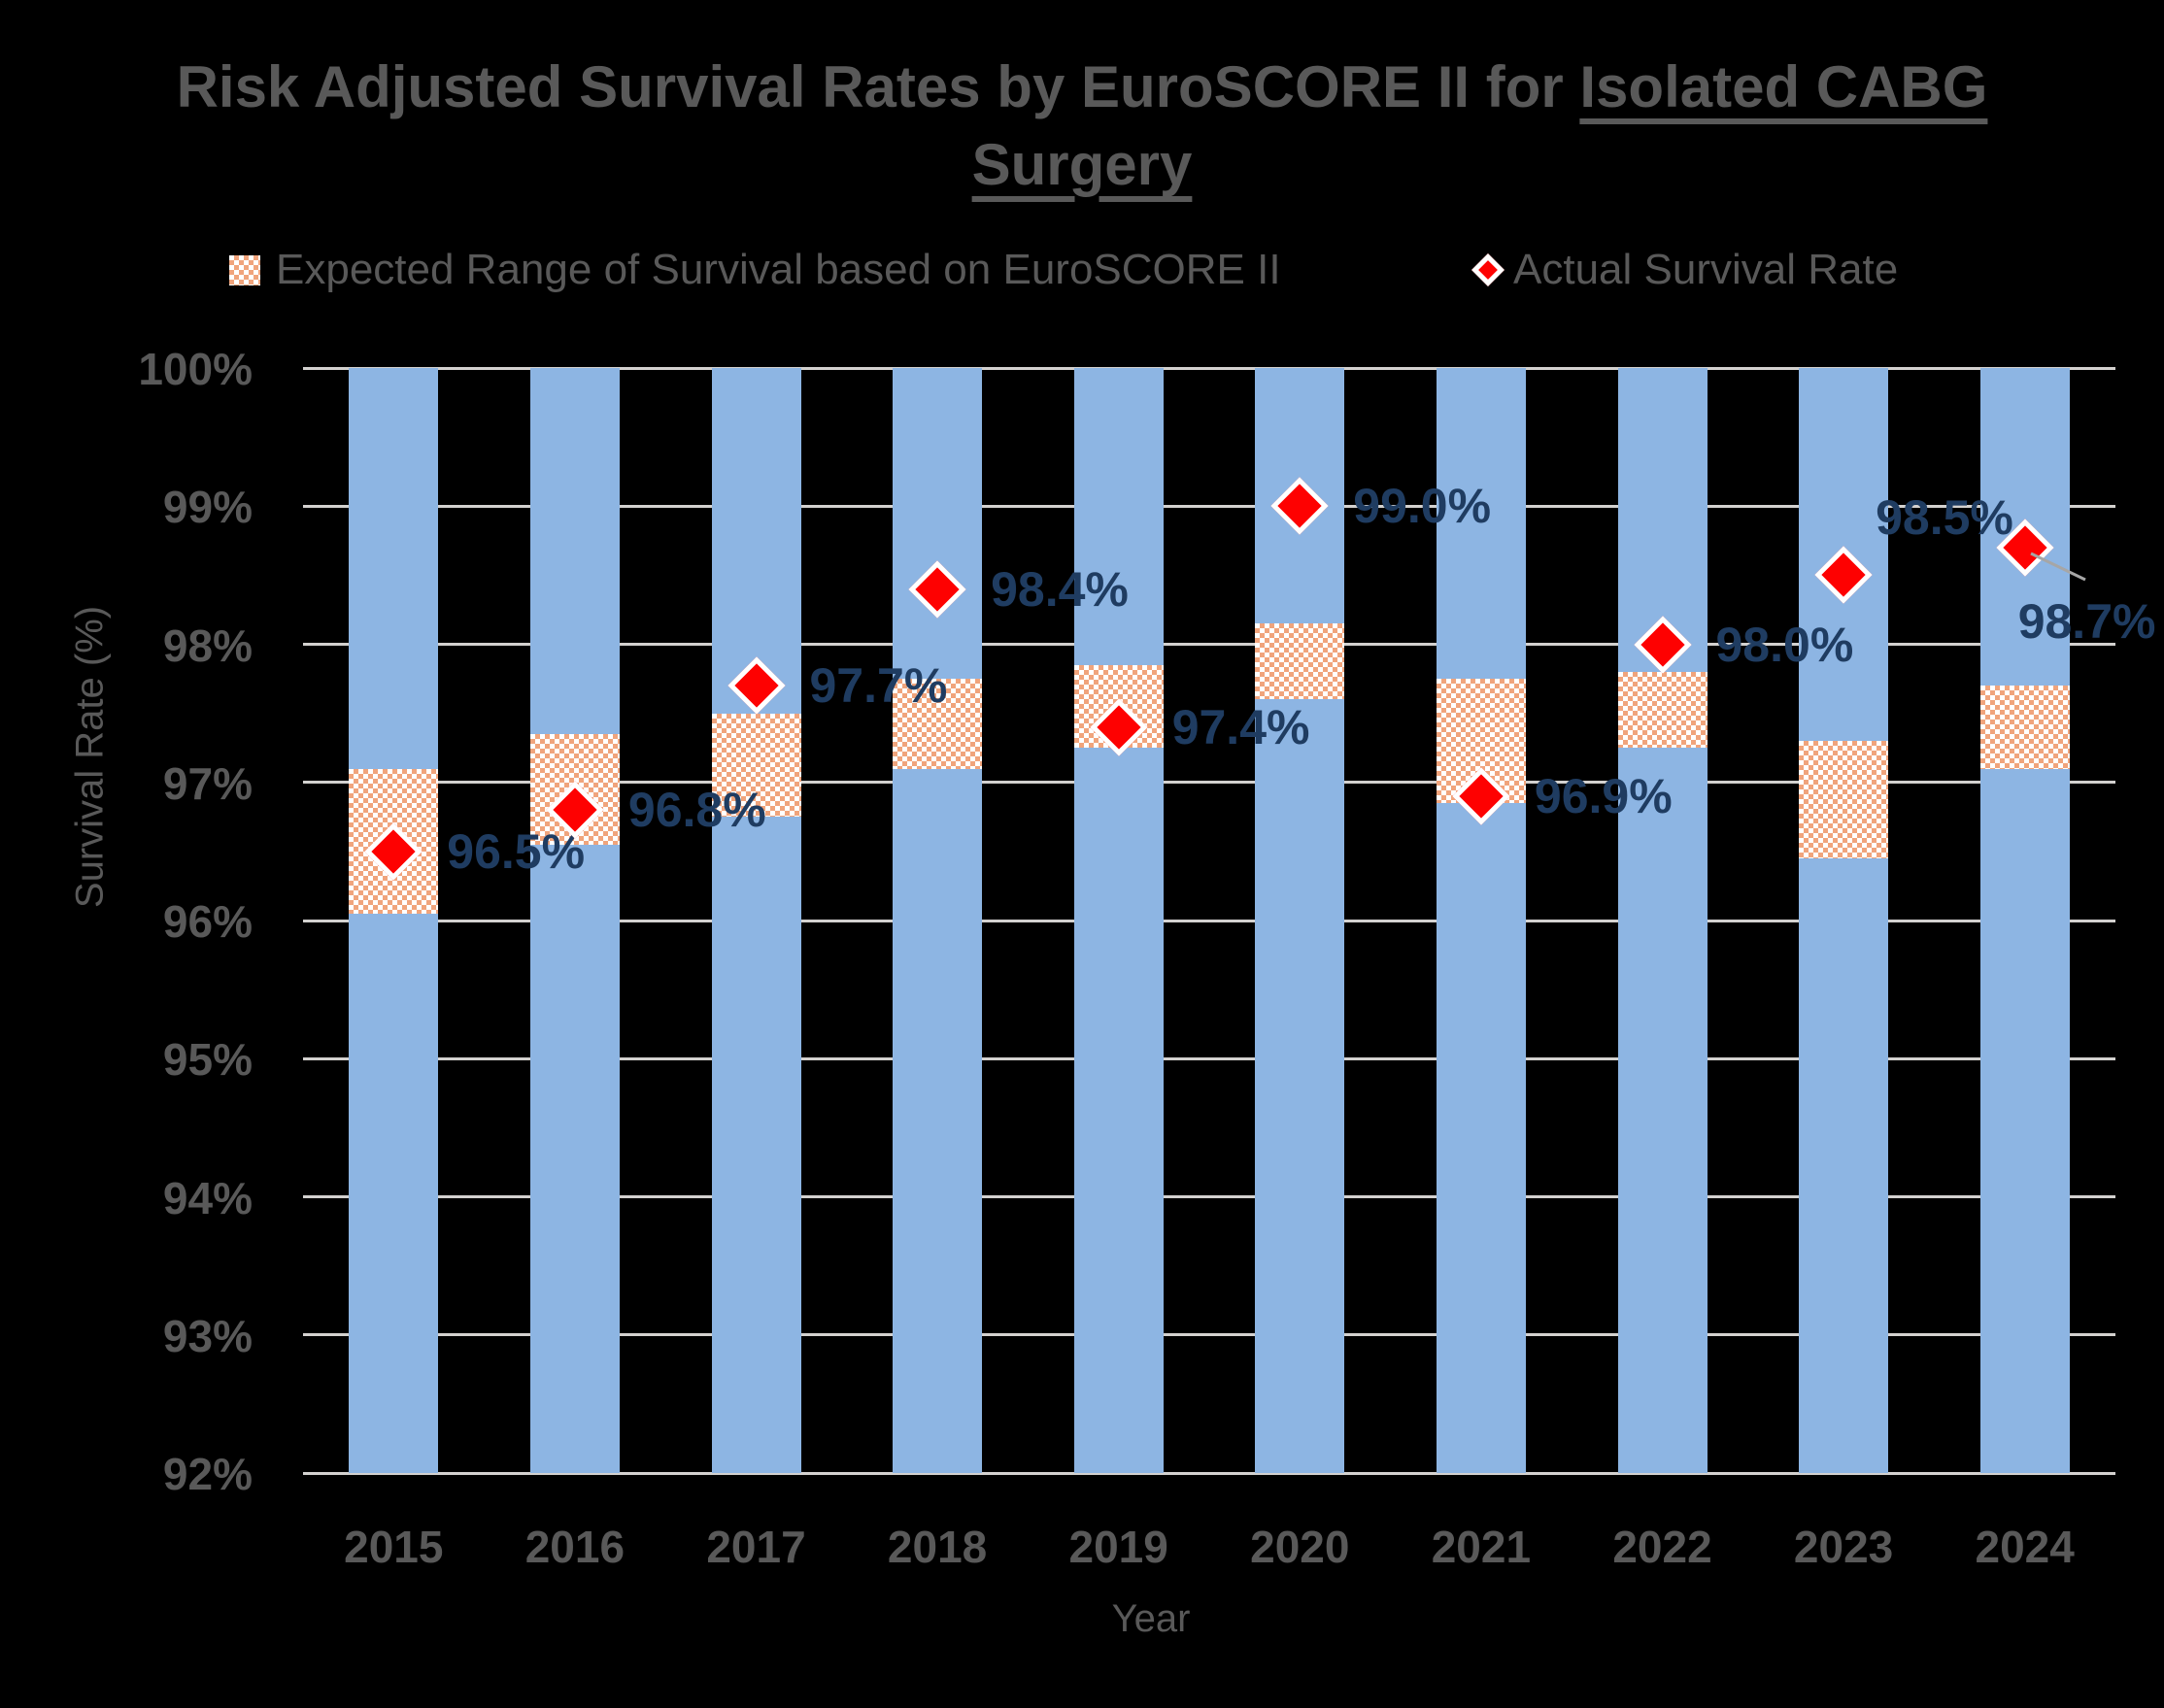  Describe the element at coordinates (1843, 1547) in the screenshot. I see `x-axis-tick-label-2023: 2023` at that location.